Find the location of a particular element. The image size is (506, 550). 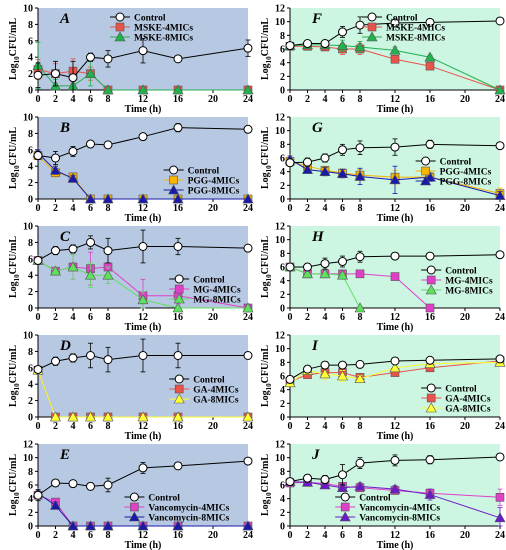

legend-label-b: Control is located at coordinates (204, 172).